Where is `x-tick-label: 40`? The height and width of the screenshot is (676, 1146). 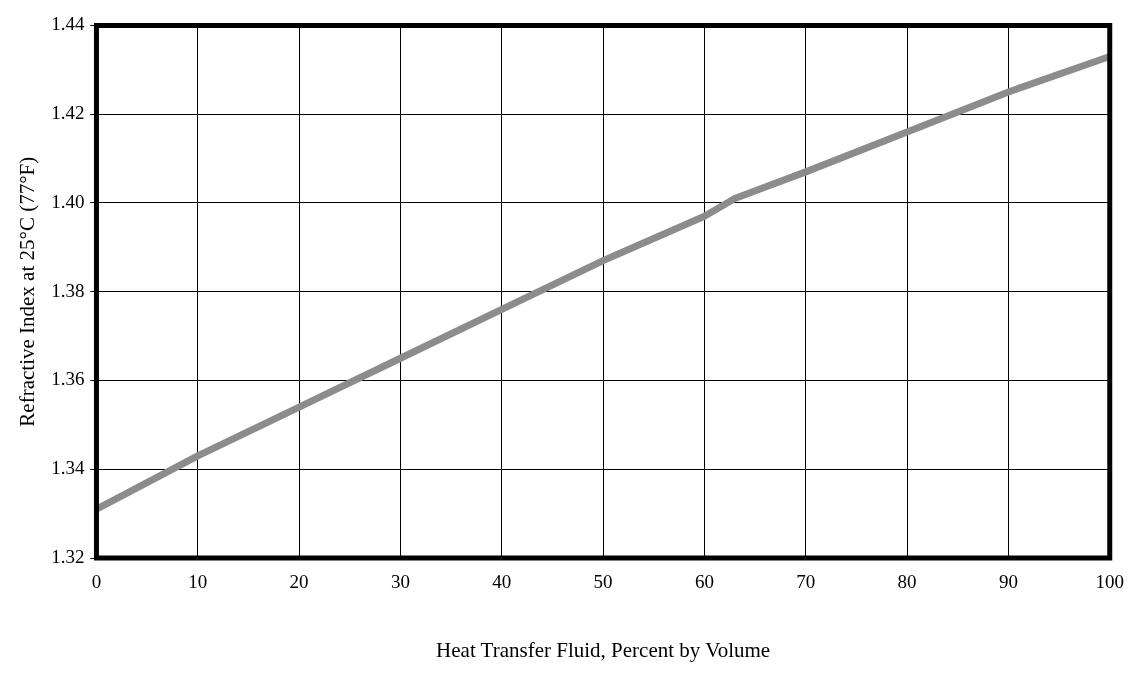 x-tick-label: 40 is located at coordinates (502, 582).